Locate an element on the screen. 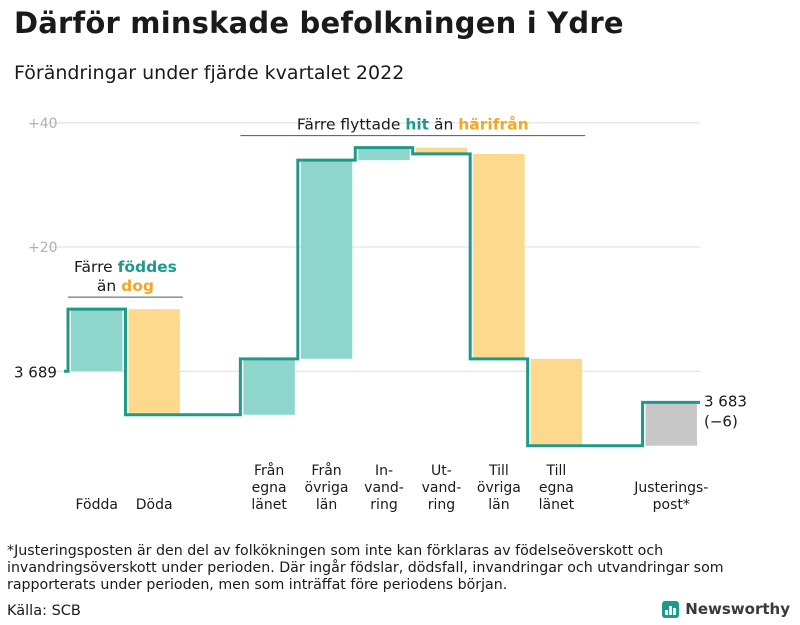 This screenshot has height=625, width=800. annotation-text-segment: dog is located at coordinates (137, 286).